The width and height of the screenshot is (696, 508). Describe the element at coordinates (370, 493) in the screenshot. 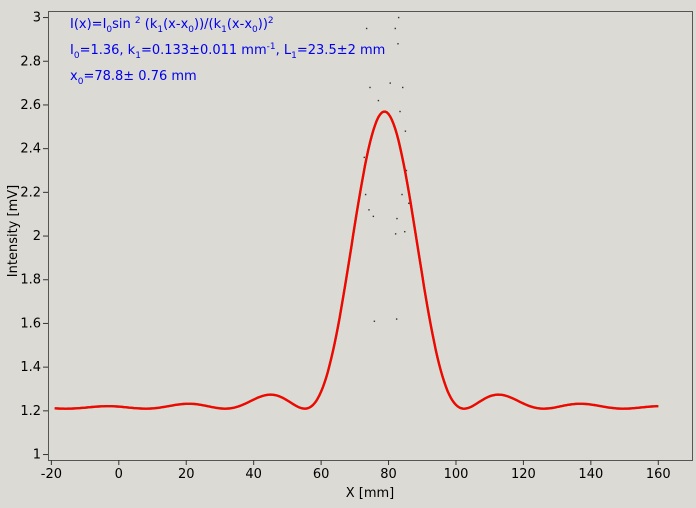

I see `x-axis-title: X [mm]` at that location.